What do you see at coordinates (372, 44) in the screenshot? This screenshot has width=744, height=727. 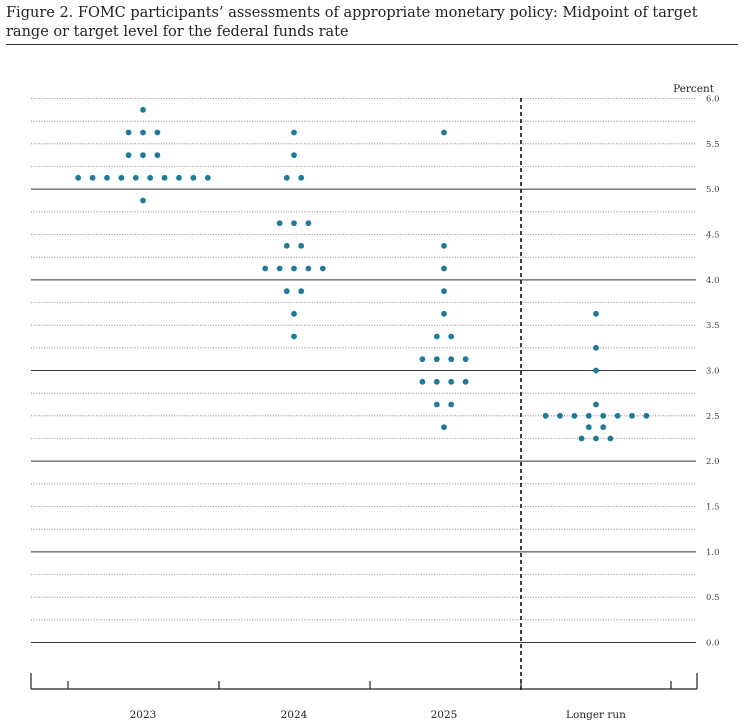 I see `title-rule` at bounding box center [372, 44].